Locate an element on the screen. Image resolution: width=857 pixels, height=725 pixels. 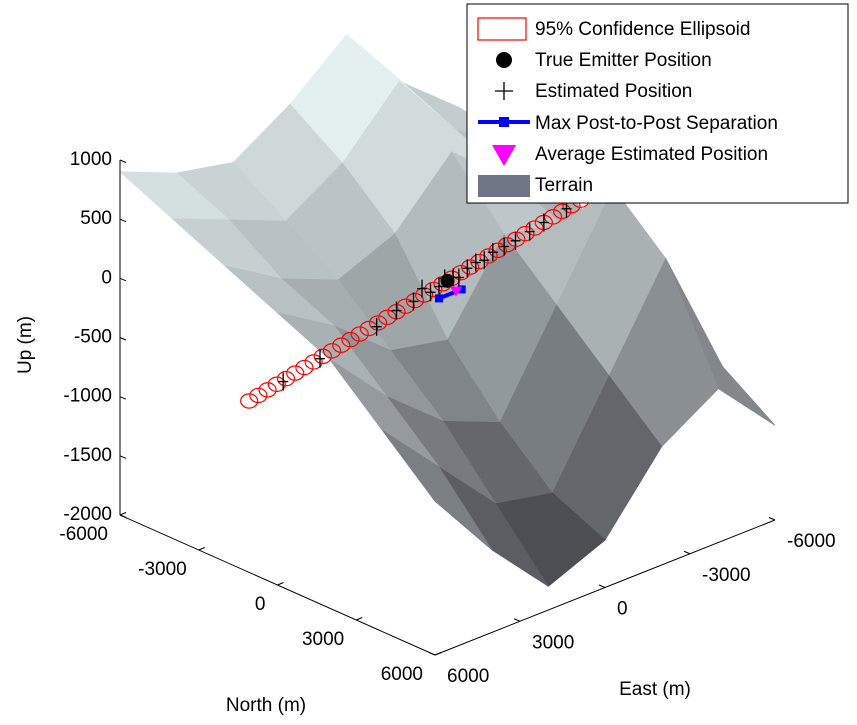
legend-box is located at coordinates (657, 103).